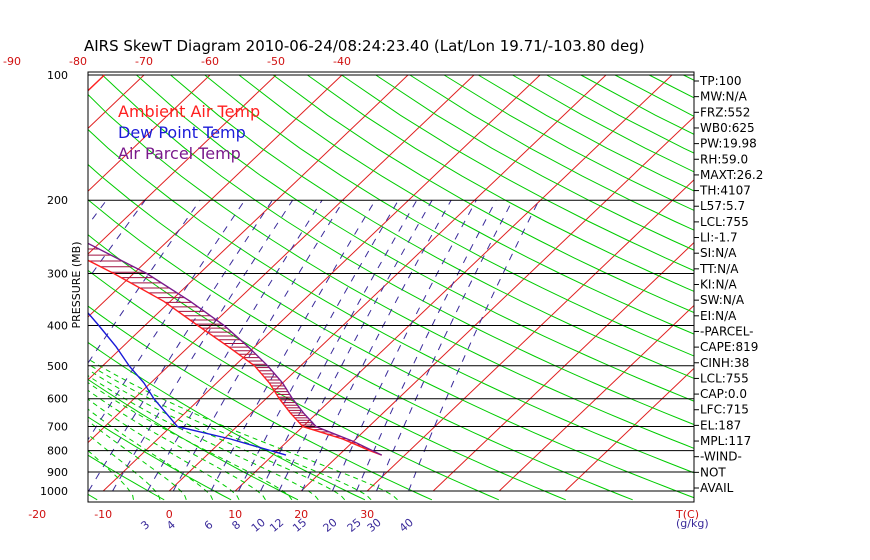 This screenshot has width=870, height=560. Describe the element at coordinates (78, 61) in the screenshot. I see `top-temperature-tick-label: -80` at that location.